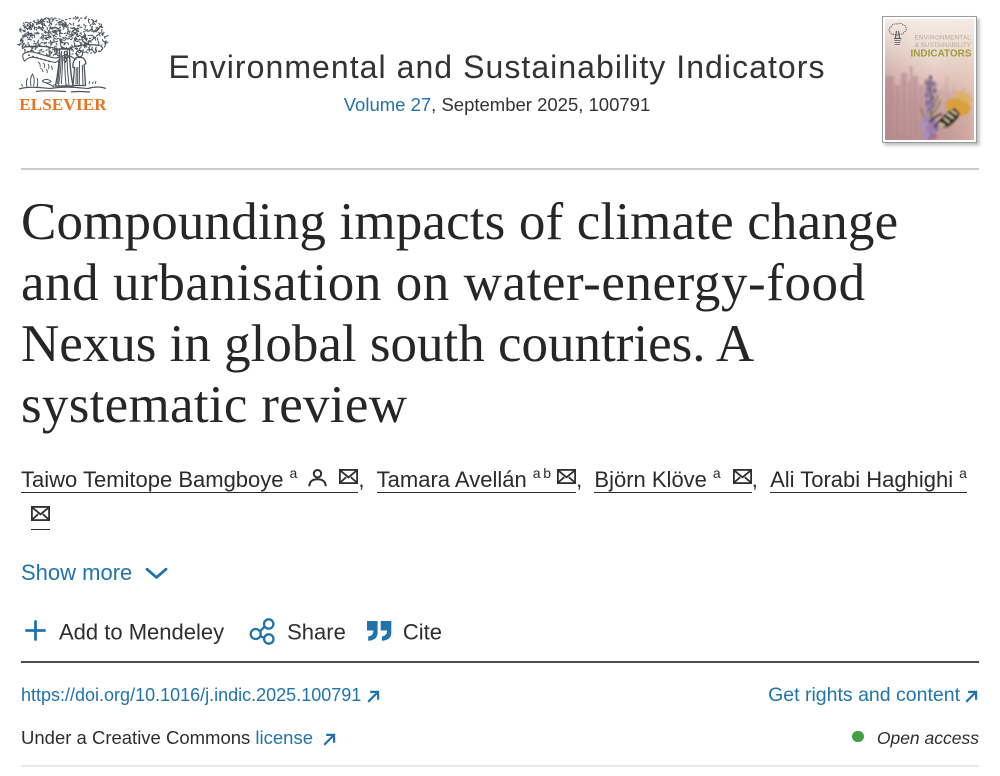 The width and height of the screenshot is (1000, 776). I want to click on svg-text: & SUSTAINABILITY, so click(943, 45).